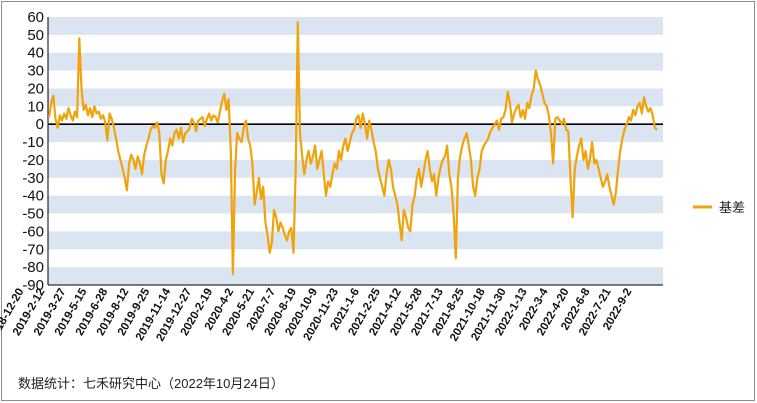 This screenshot has width=757, height=403. I want to click on y-tick-label: 60, so click(35, 17).